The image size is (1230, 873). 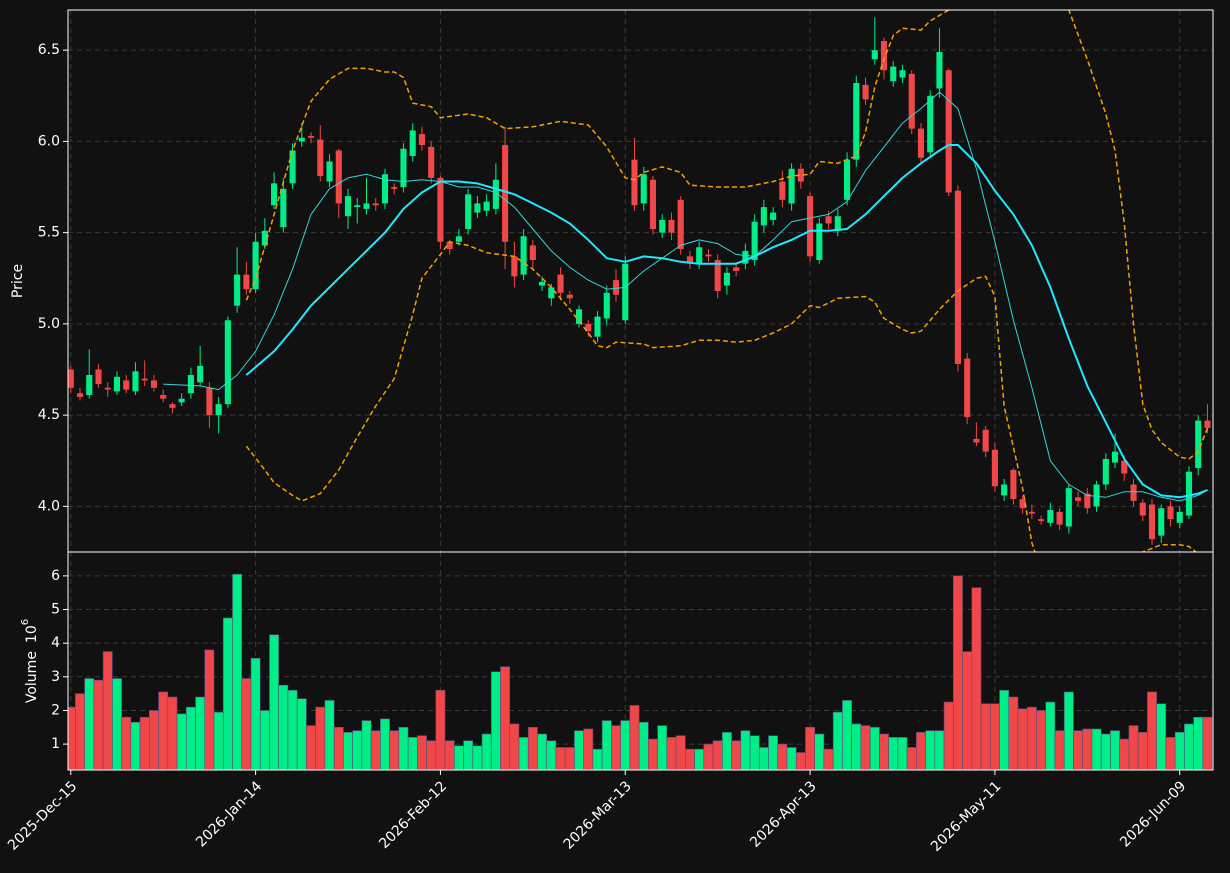 What do you see at coordinates (25, 622) in the screenshot?
I see `volume-exponent: 6` at bounding box center [25, 622].